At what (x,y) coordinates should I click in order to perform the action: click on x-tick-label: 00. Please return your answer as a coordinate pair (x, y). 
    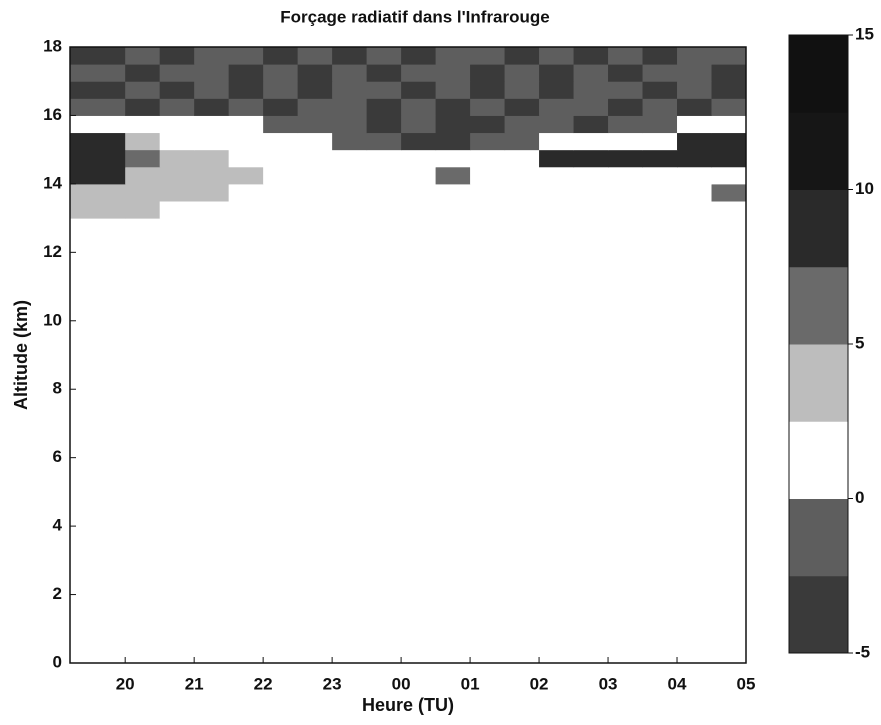
    Looking at the image, I should click on (401, 683).